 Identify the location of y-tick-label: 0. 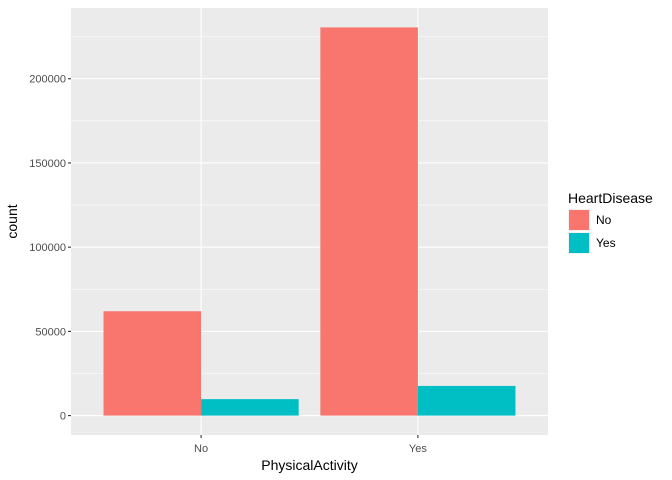
(63, 417).